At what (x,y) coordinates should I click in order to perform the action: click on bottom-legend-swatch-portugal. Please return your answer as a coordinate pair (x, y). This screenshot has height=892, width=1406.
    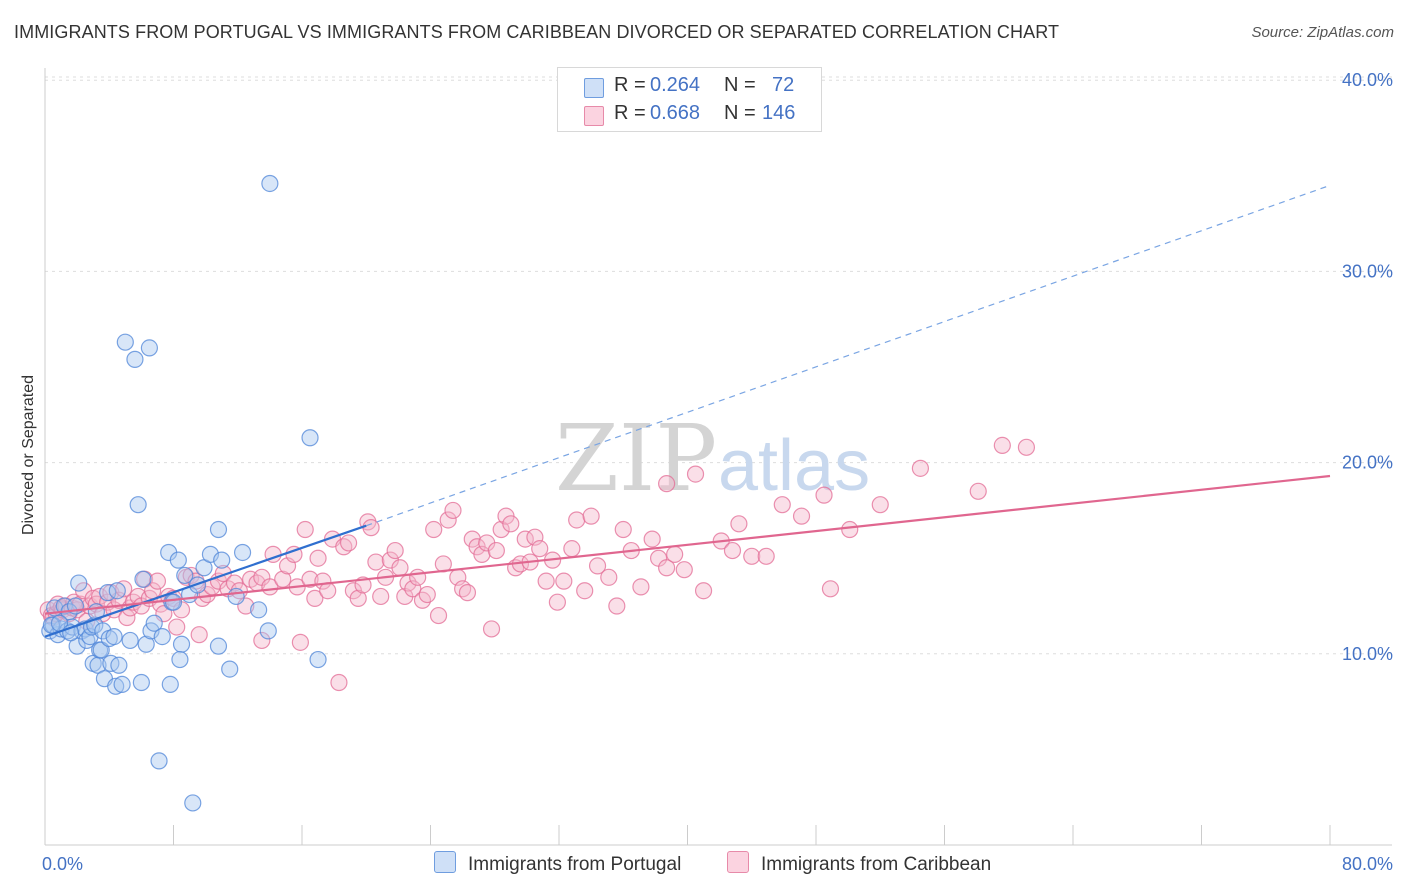
    Looking at the image, I should click on (445, 862).